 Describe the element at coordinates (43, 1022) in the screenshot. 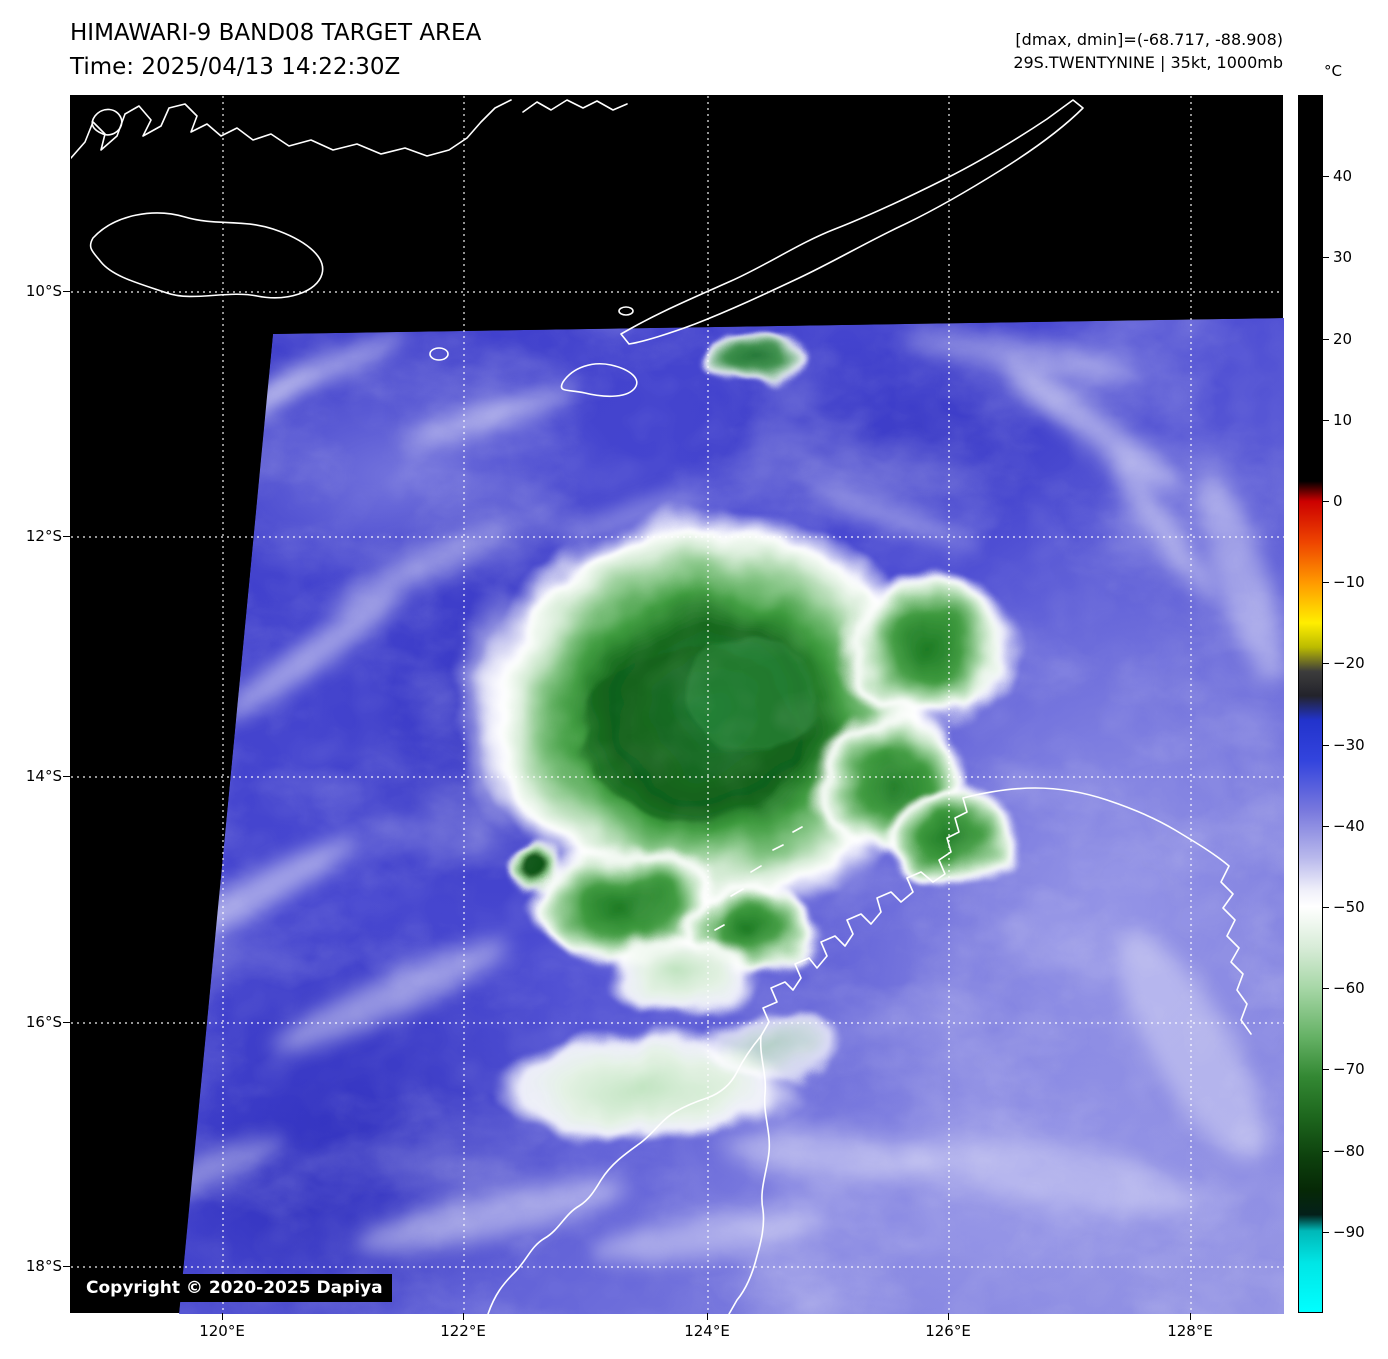

I see `lat-tick-label: 16°S` at that location.